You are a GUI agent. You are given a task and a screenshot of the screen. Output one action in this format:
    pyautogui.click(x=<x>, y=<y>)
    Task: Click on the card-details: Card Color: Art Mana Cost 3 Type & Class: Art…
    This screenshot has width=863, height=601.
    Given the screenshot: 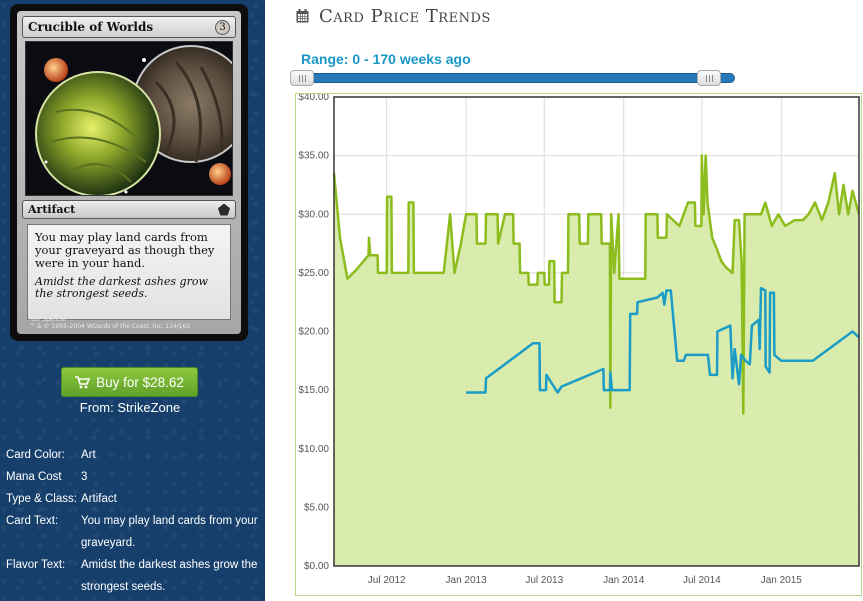 What is the action you would take?
    pyautogui.click(x=133, y=521)
    